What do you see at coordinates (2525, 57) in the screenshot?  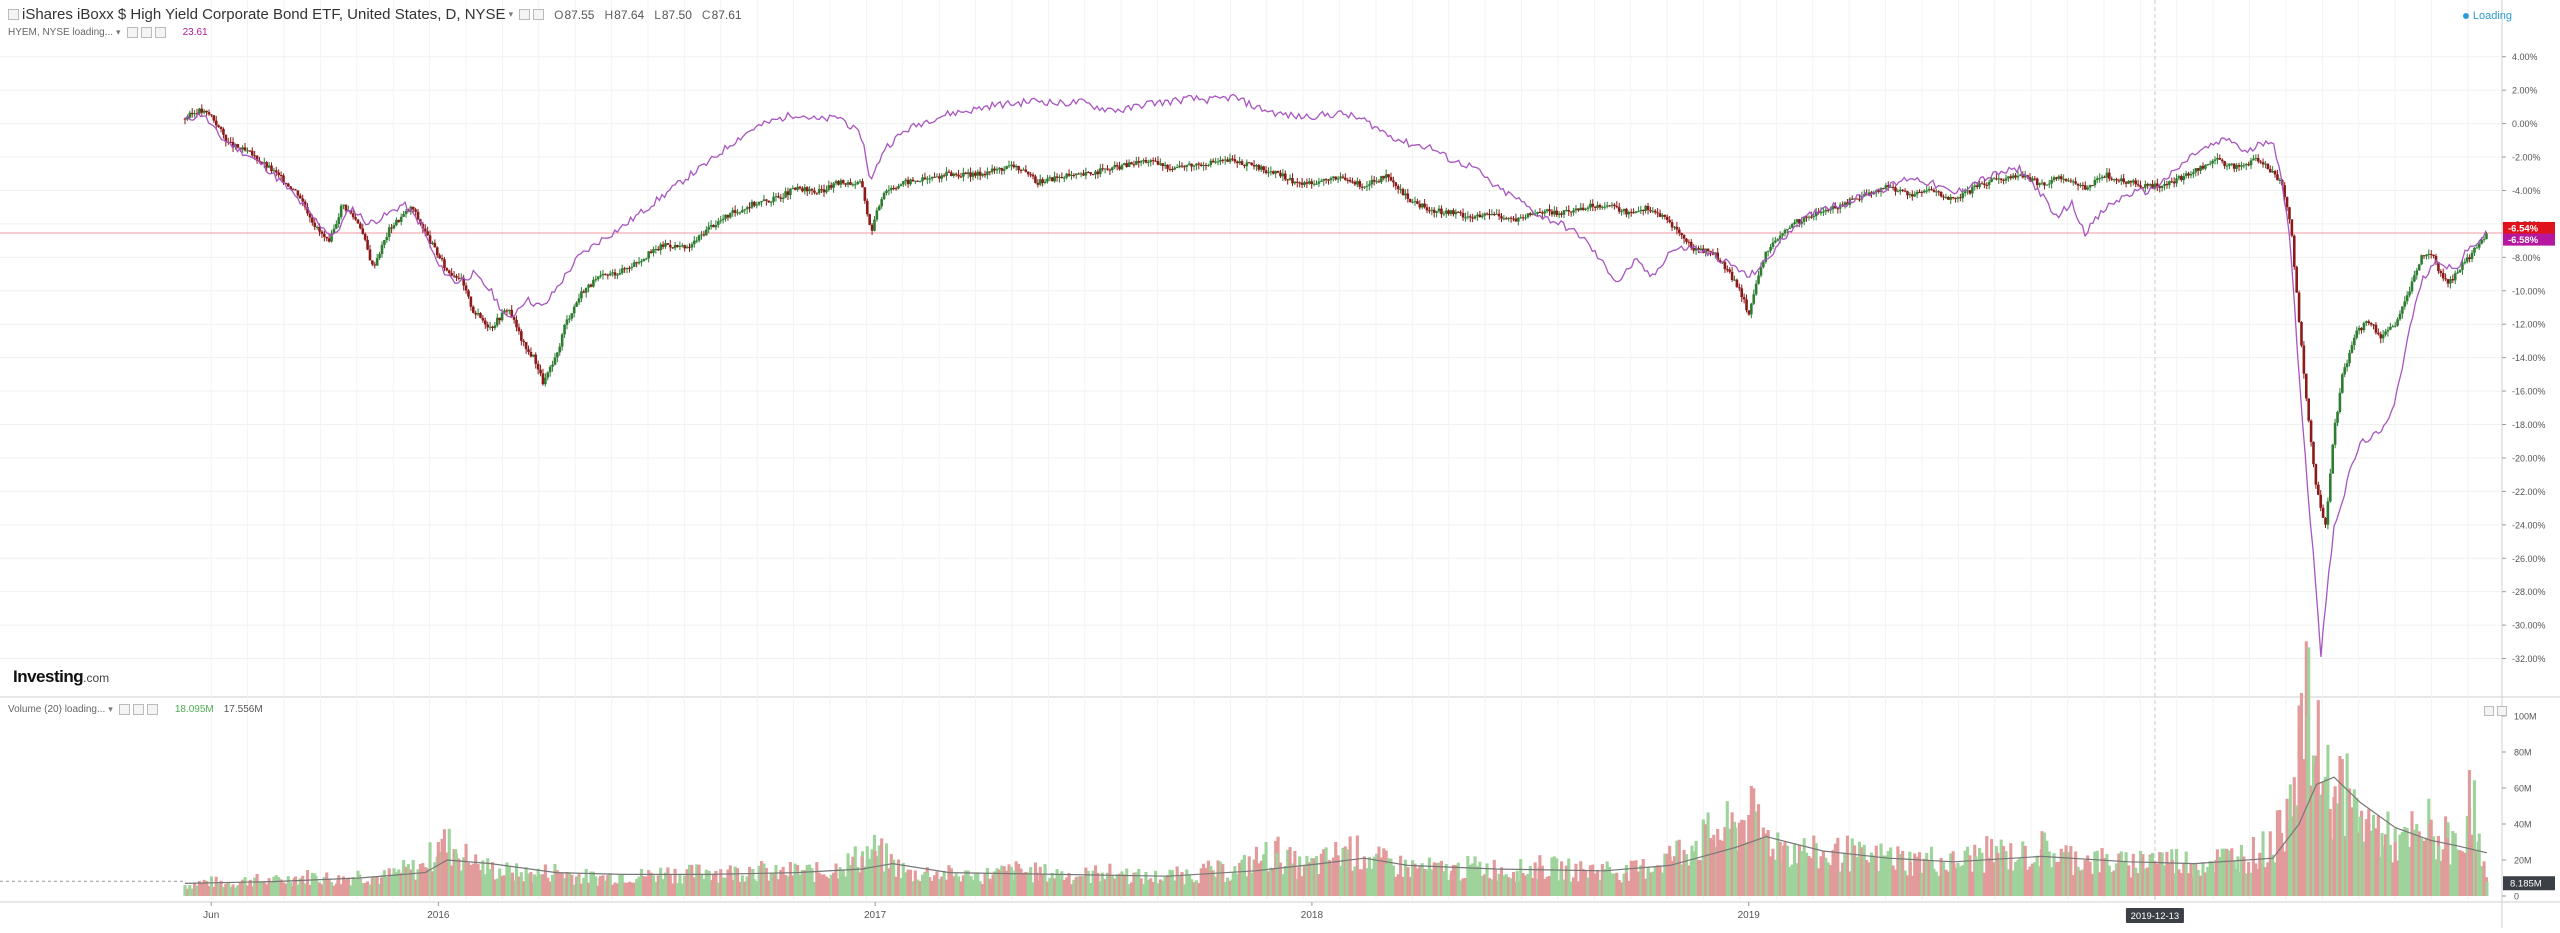 I see `y-tick-label: 4.00%` at bounding box center [2525, 57].